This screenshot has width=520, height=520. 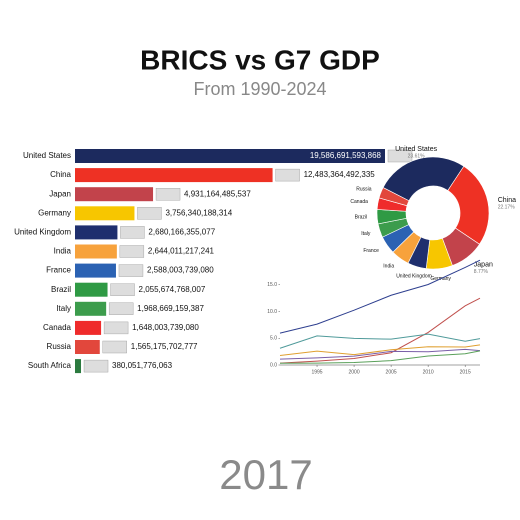 What do you see at coordinates (58, 270) in the screenshot?
I see `category-label: France` at bounding box center [58, 270].